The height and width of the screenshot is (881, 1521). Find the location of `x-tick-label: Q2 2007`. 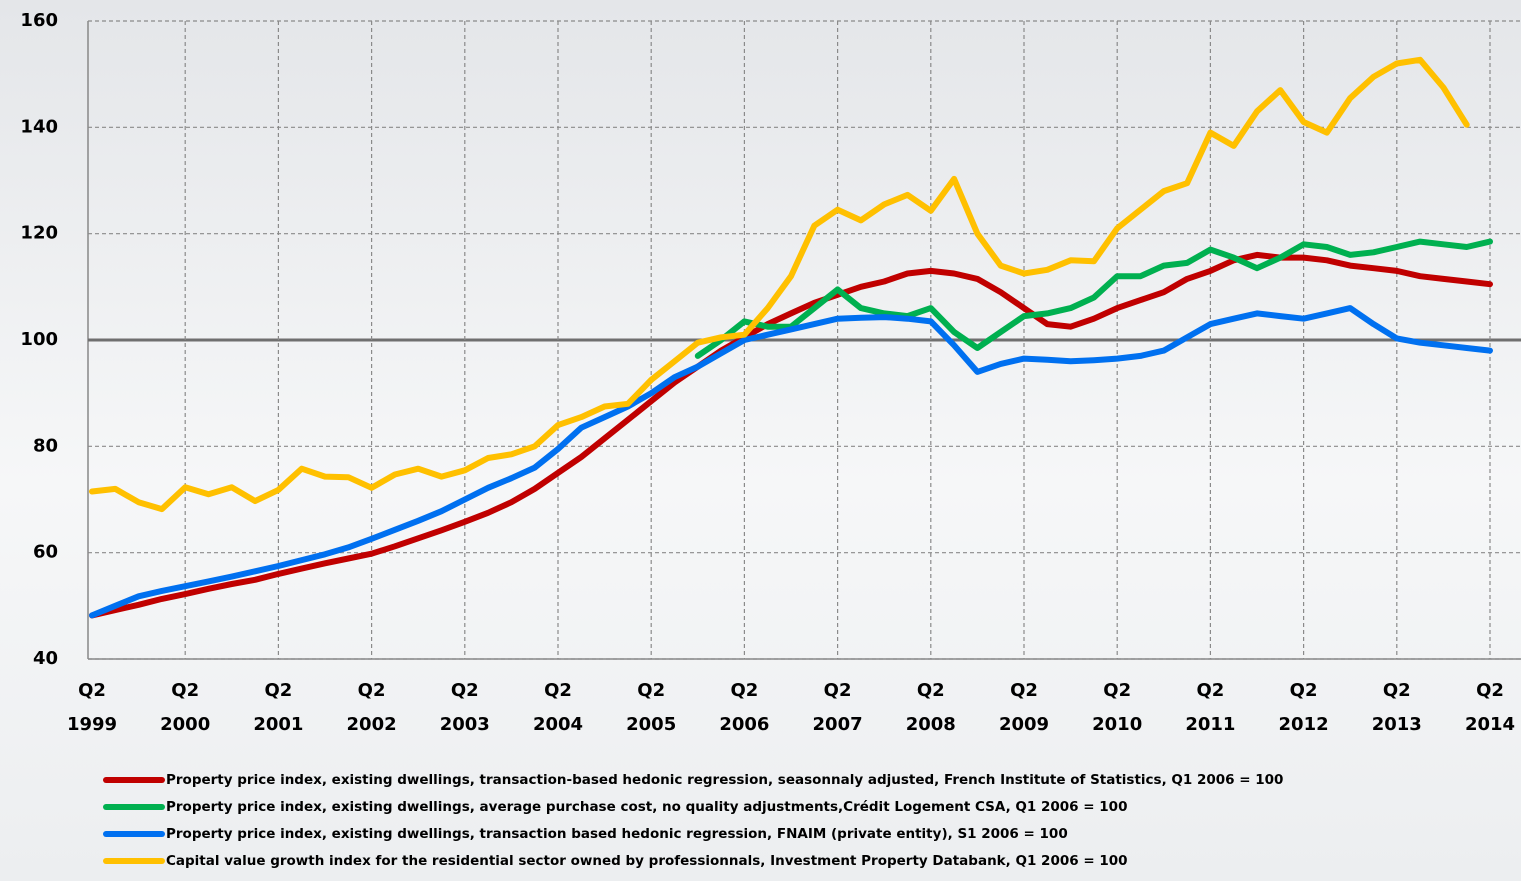

x-tick-label: Q2 2007 is located at coordinates (837, 707).